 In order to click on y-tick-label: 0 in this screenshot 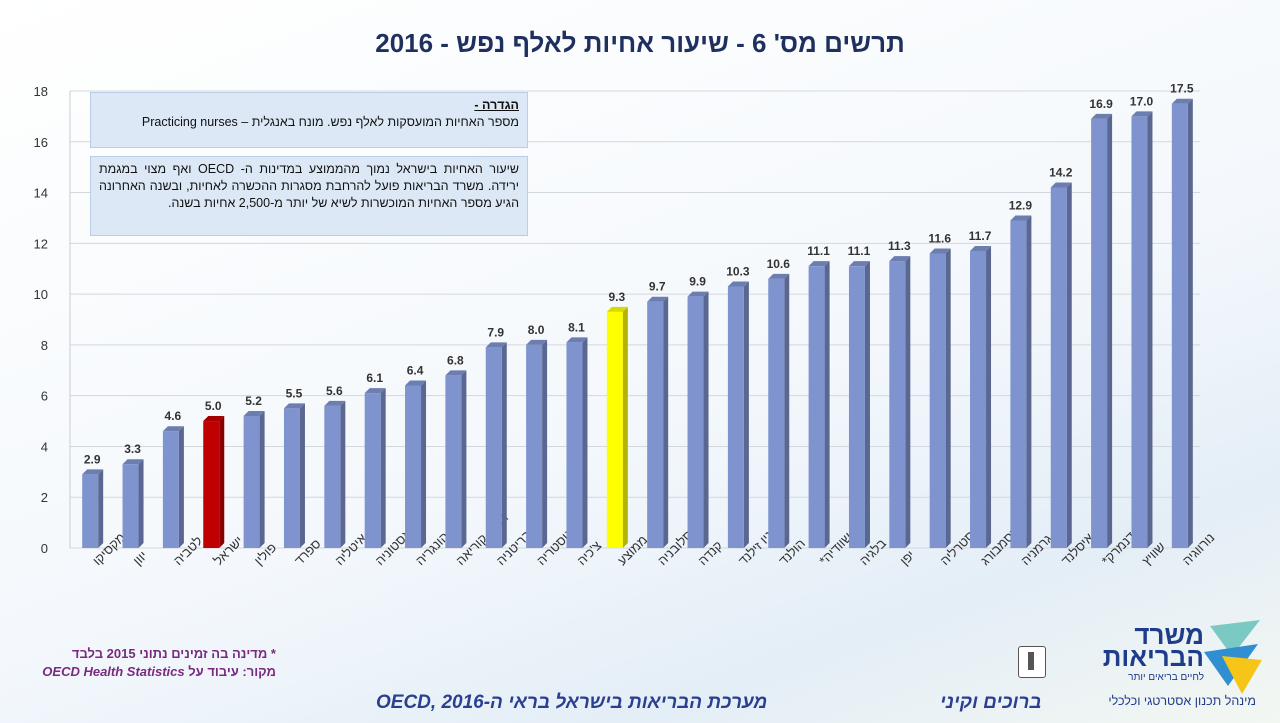, I will do `click(44, 548)`.